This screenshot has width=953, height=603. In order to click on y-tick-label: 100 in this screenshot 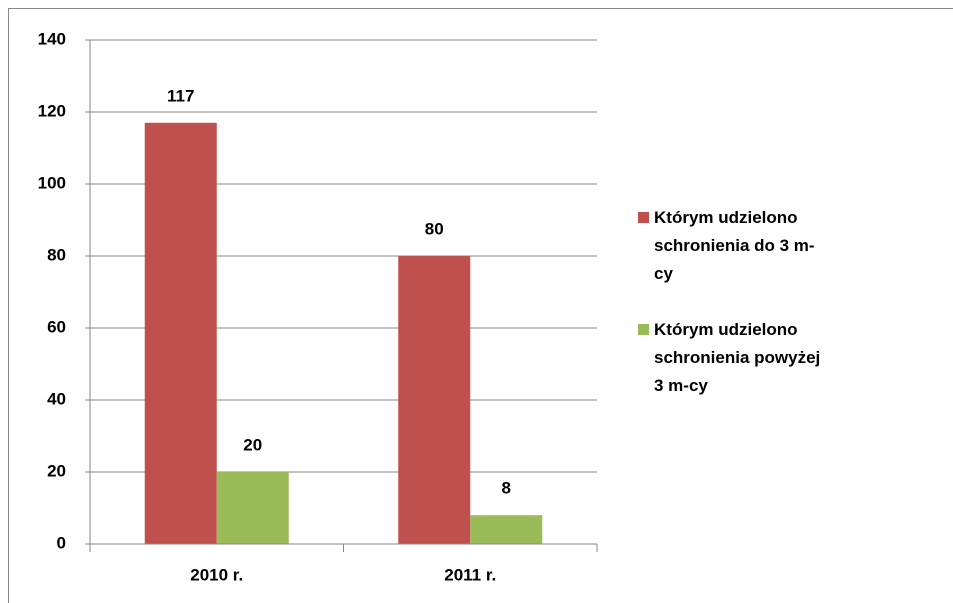, I will do `click(52, 182)`.